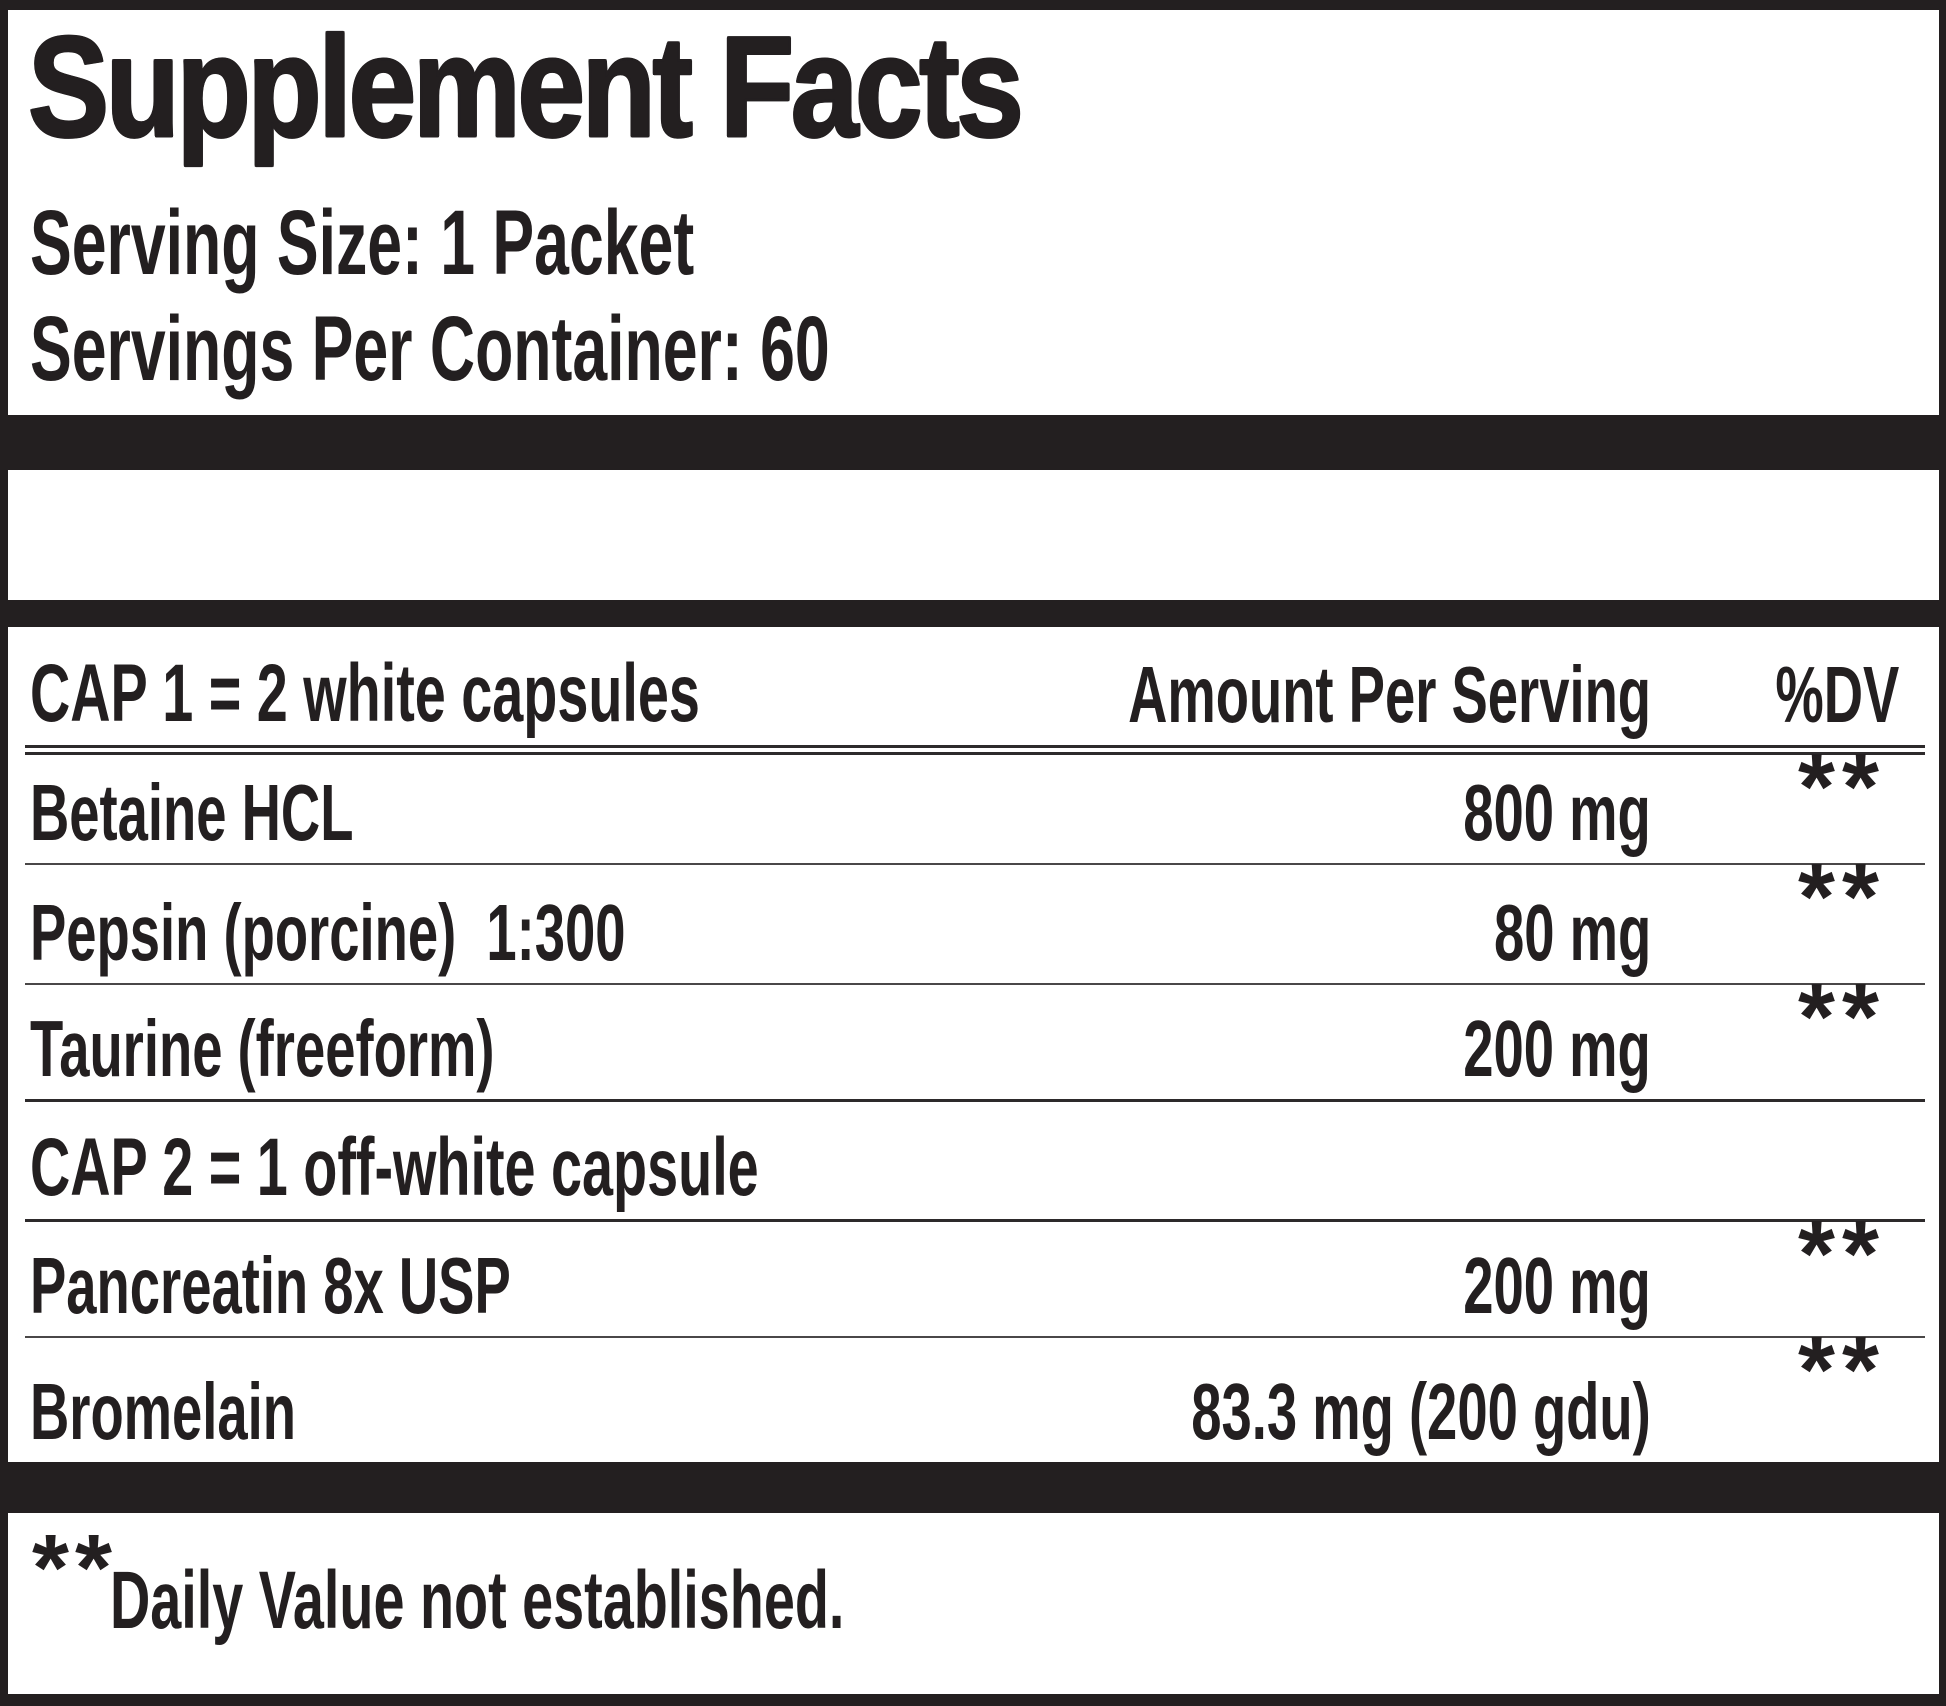 The image size is (1946, 1706). I want to click on divider-bar-thick-bottom, so click(973, 1487).